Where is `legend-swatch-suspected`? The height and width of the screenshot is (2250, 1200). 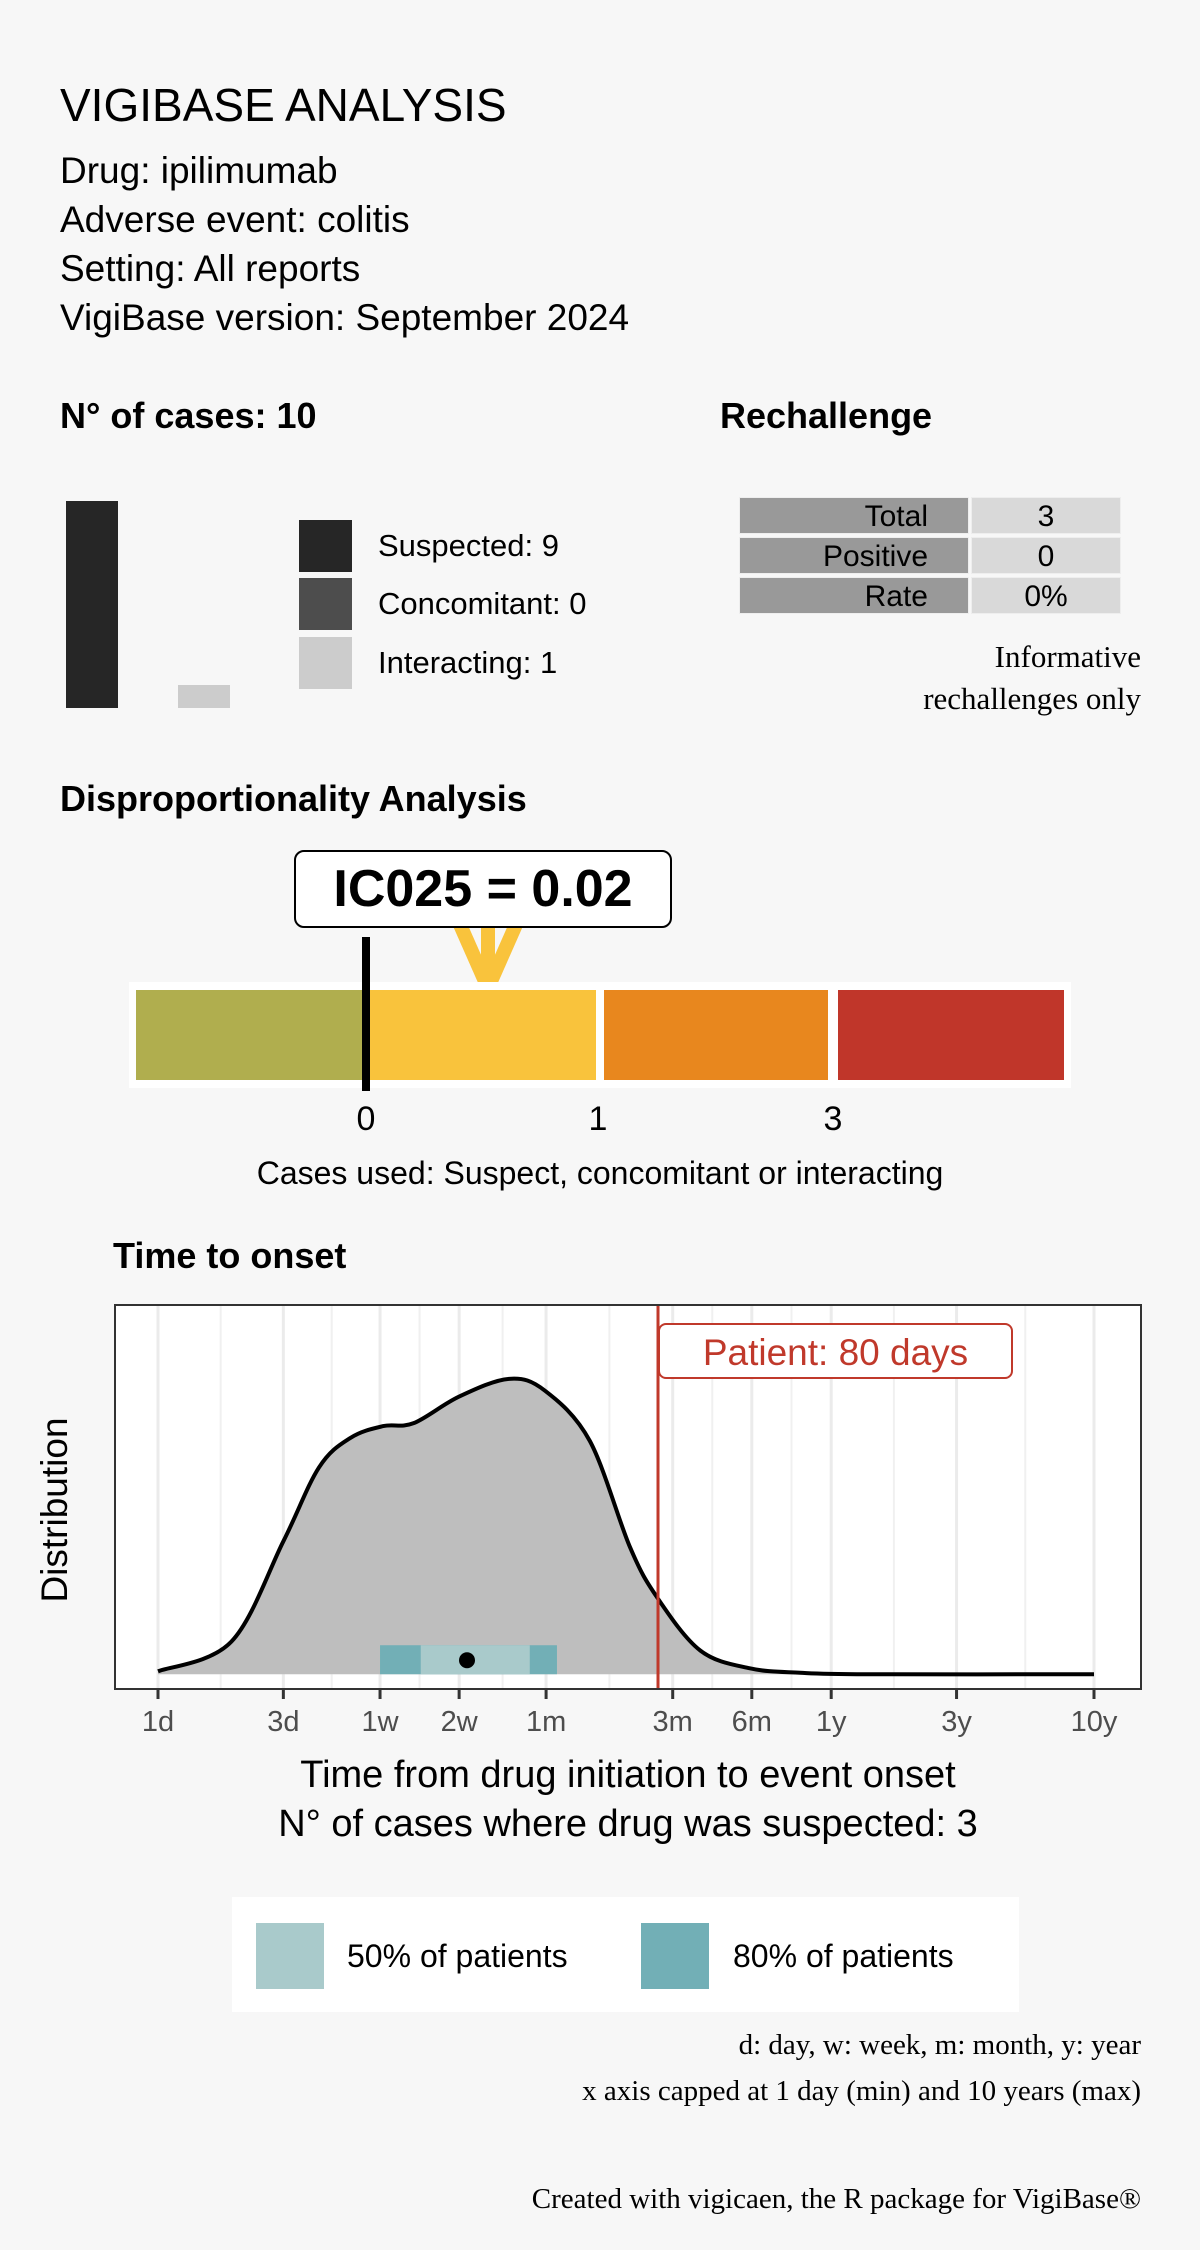 legend-swatch-suspected is located at coordinates (325, 546).